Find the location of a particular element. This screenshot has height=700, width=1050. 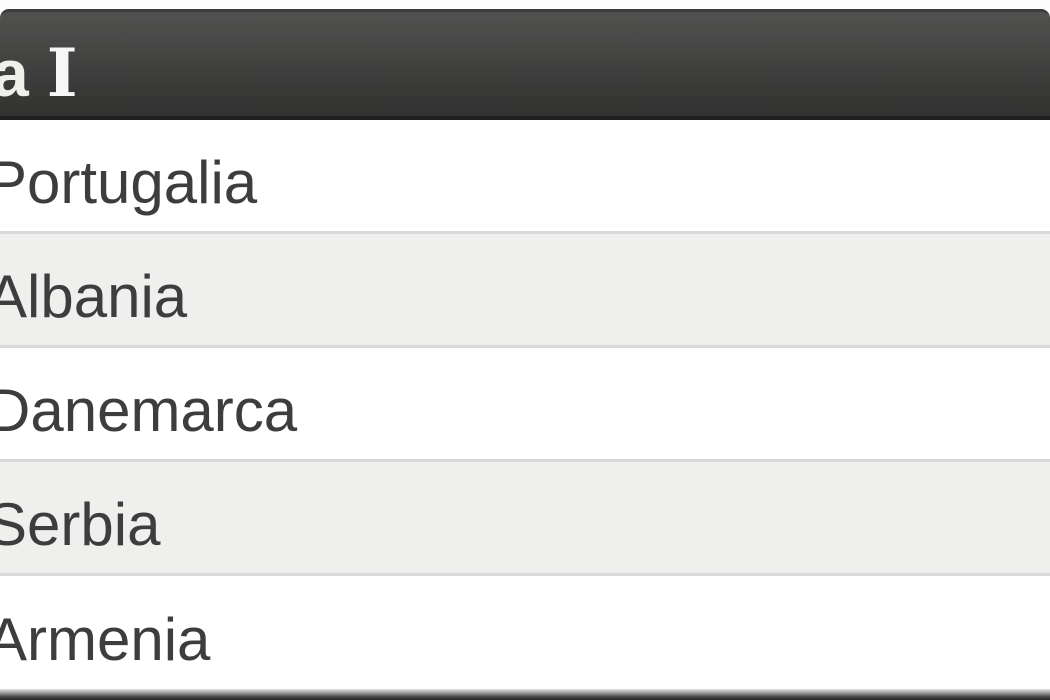

team-label: Armenia is located at coordinates (105, 639).